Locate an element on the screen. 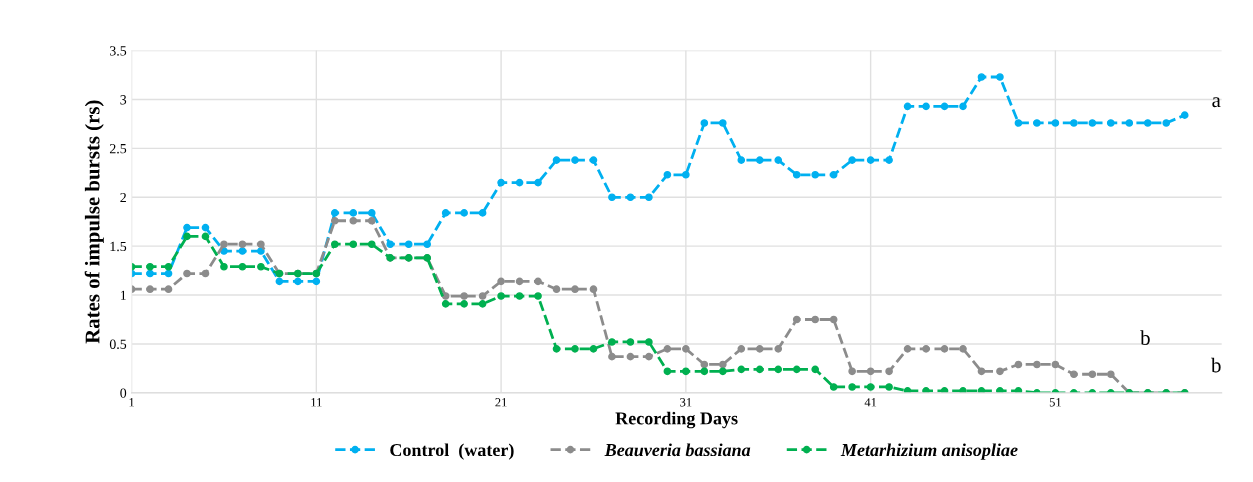  x-tick-label: 41 is located at coordinates (870, 402).